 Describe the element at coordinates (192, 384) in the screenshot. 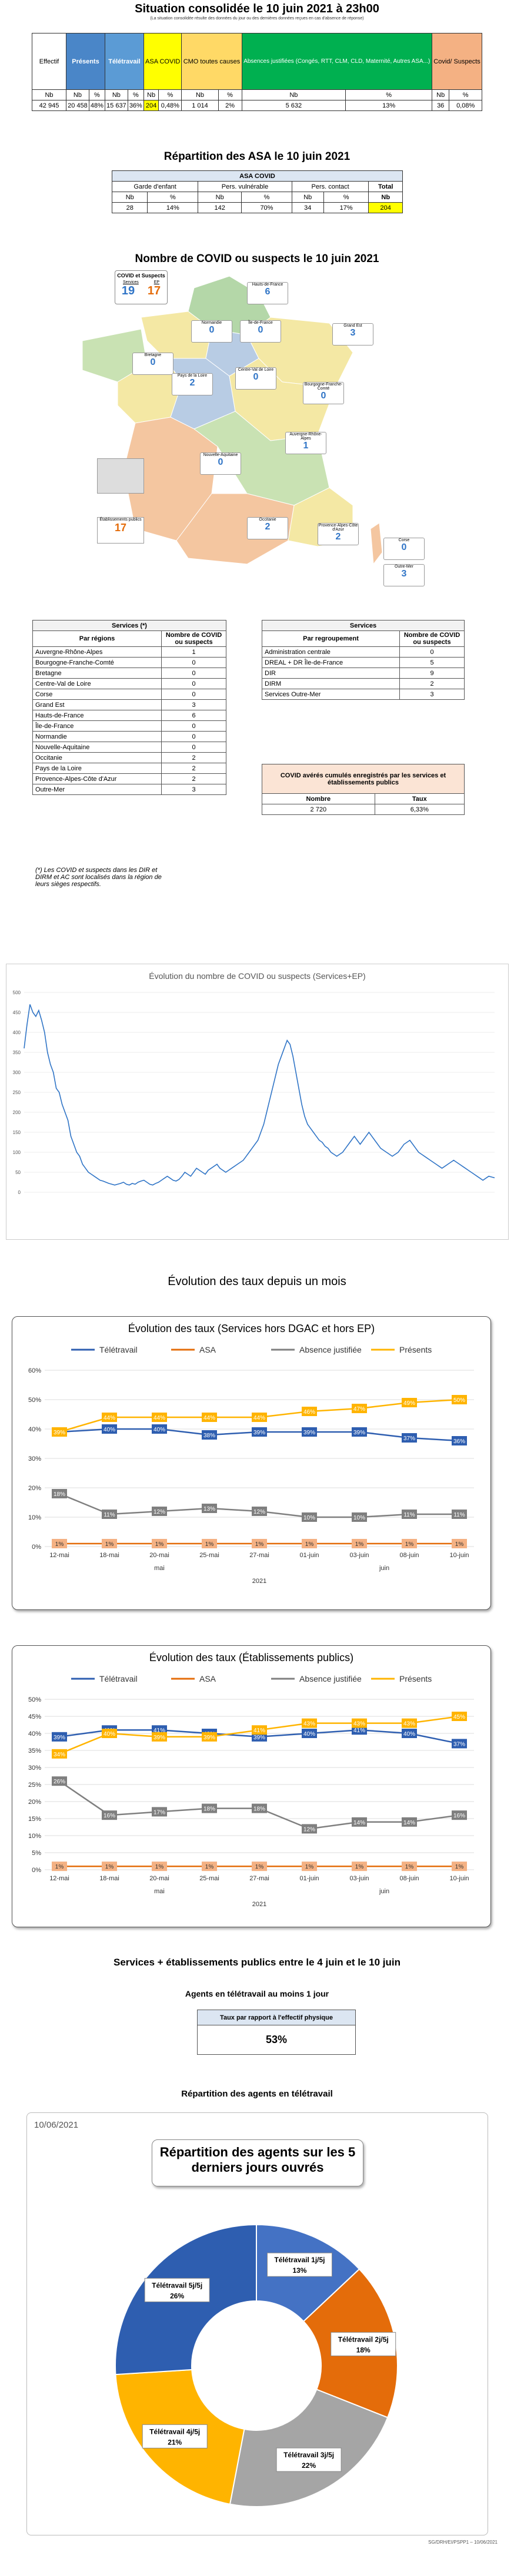

I see `map-region-label: Pays de la Loire 2` at that location.